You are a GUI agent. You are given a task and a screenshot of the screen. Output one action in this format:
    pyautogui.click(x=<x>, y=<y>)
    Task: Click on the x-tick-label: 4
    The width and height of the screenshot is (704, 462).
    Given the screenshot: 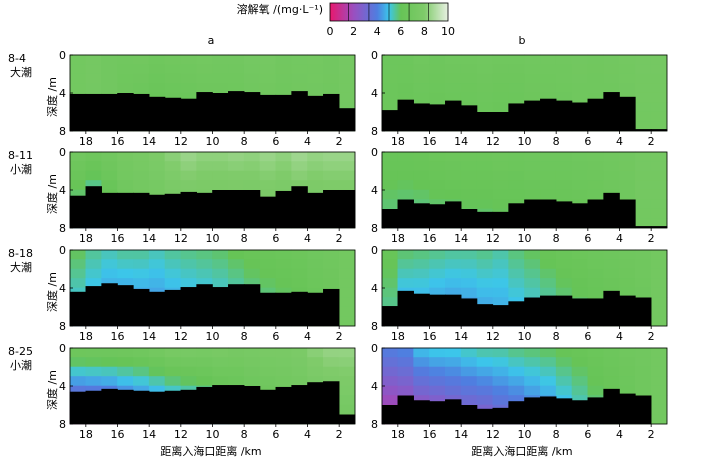 What is the action you would take?
    pyautogui.click(x=619, y=238)
    